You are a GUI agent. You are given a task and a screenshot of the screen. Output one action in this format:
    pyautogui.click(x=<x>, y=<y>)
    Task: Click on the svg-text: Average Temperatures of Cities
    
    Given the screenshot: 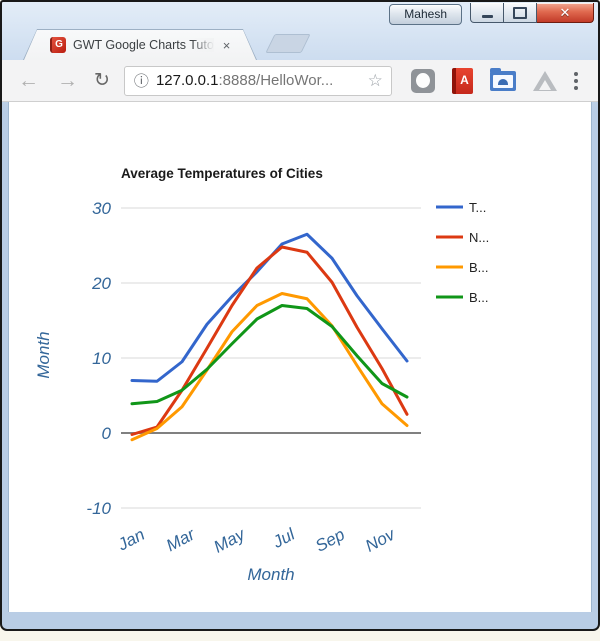 What is the action you would take?
    pyautogui.click(x=222, y=173)
    